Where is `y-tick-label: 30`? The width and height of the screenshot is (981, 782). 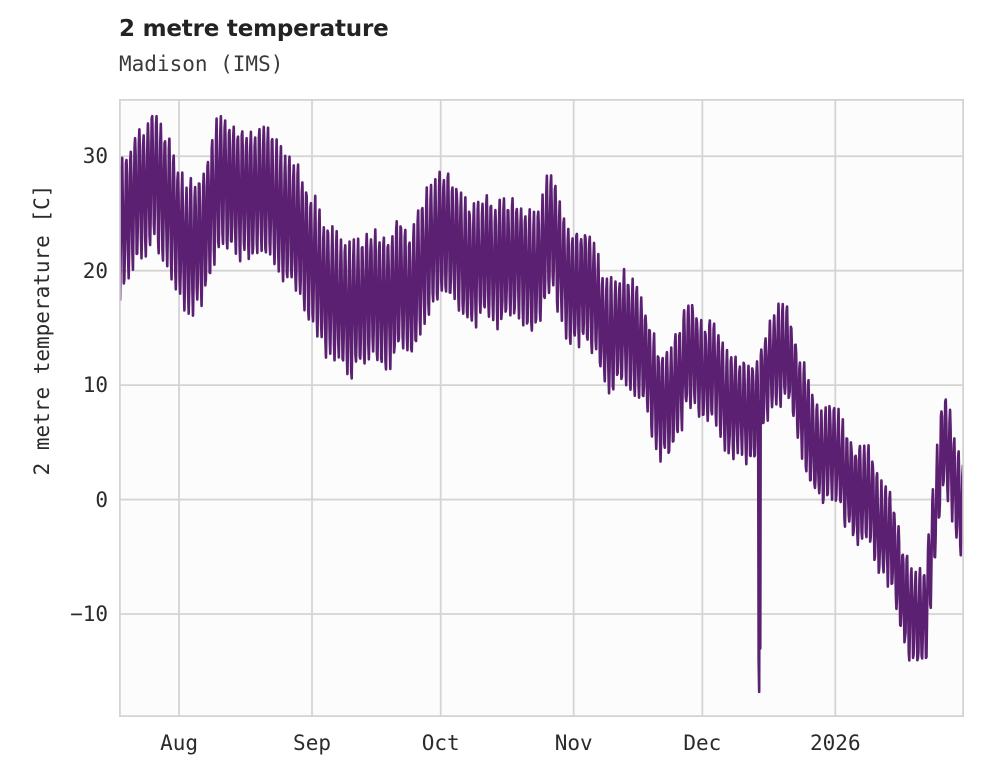
y-tick-label: 30 is located at coordinates (95, 156).